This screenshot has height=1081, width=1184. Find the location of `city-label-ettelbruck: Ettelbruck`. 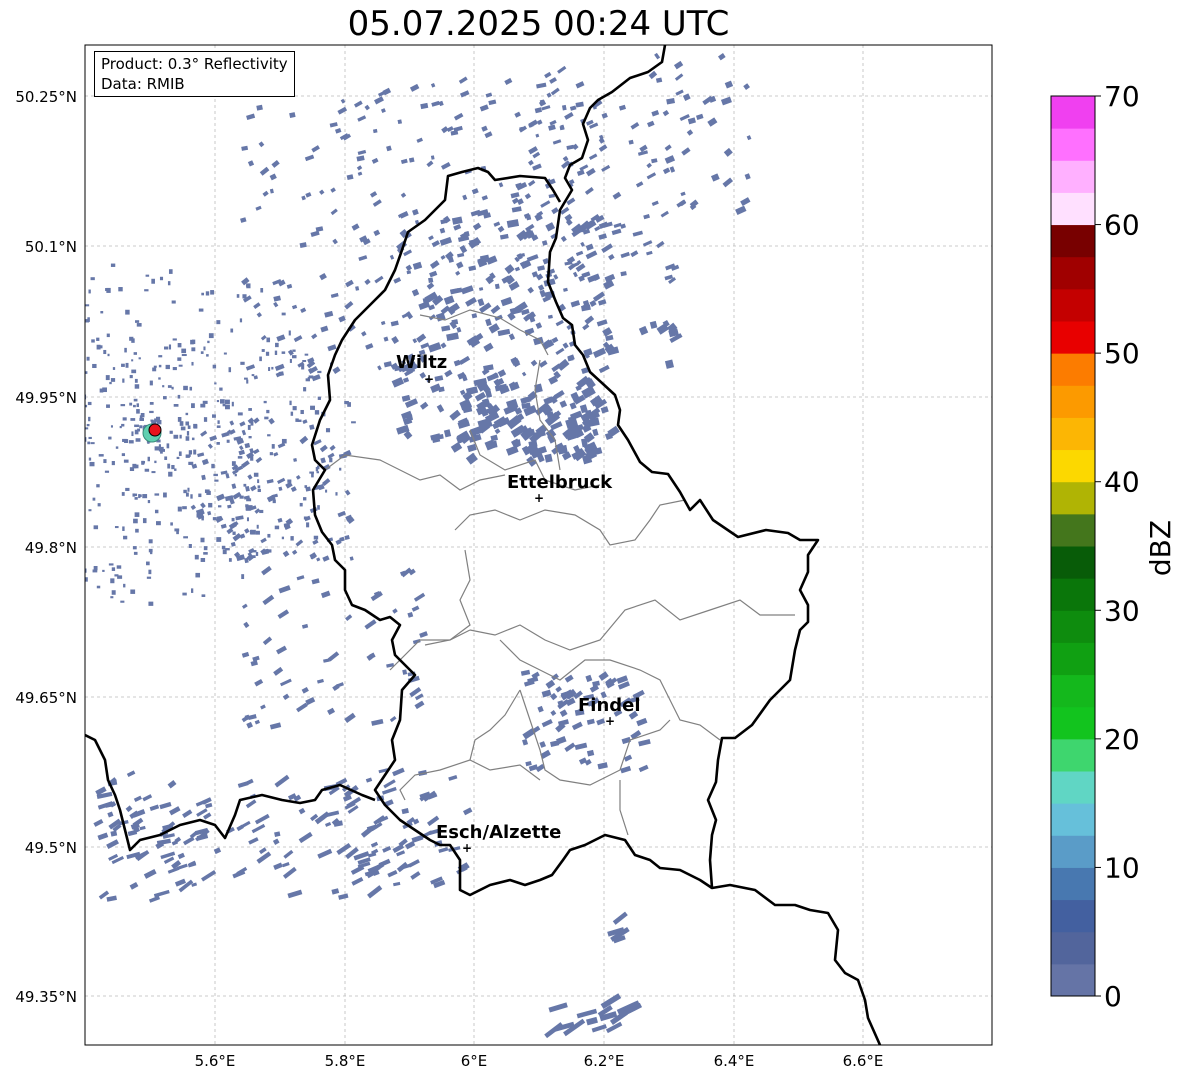

city-label-ettelbruck: Ettelbruck is located at coordinates (560, 482).